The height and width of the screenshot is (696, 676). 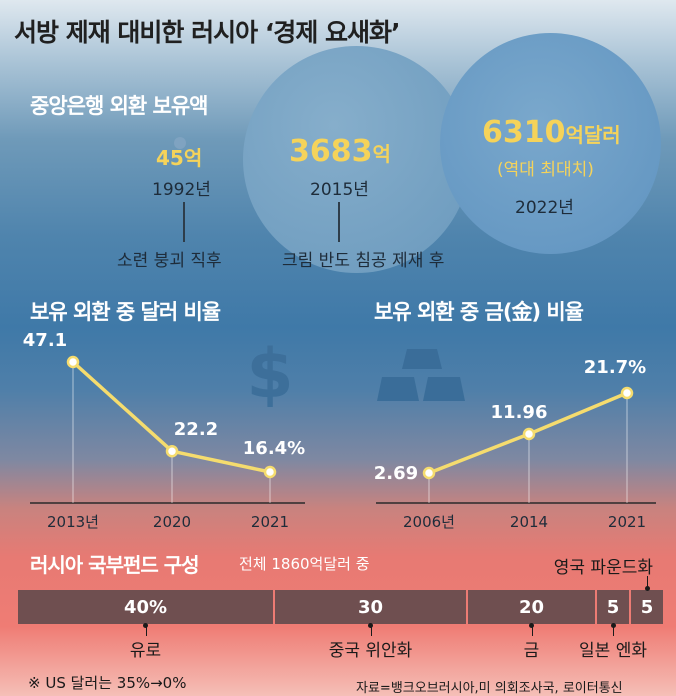 What do you see at coordinates (615, 367) in the screenshot?
I see `data-label: 21.7%` at bounding box center [615, 367].